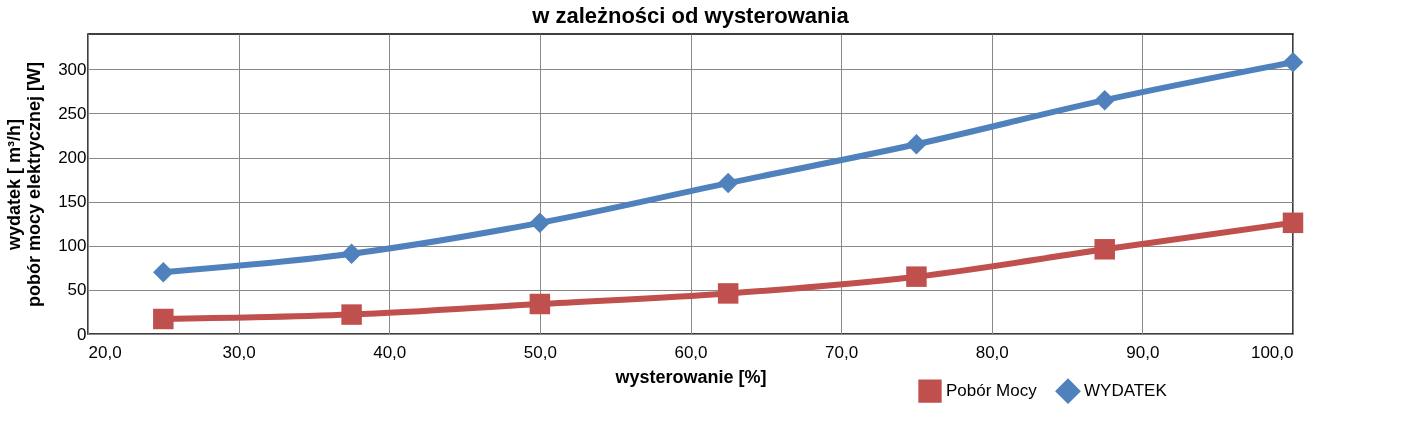  What do you see at coordinates (690, 15) in the screenshot?
I see `chart-title: w zależności od wysterowania` at bounding box center [690, 15].